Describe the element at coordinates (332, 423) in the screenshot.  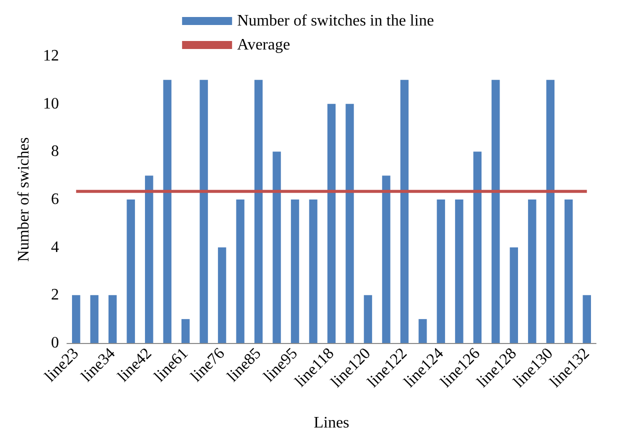
I see `x-axis-title: Lines` at that location.